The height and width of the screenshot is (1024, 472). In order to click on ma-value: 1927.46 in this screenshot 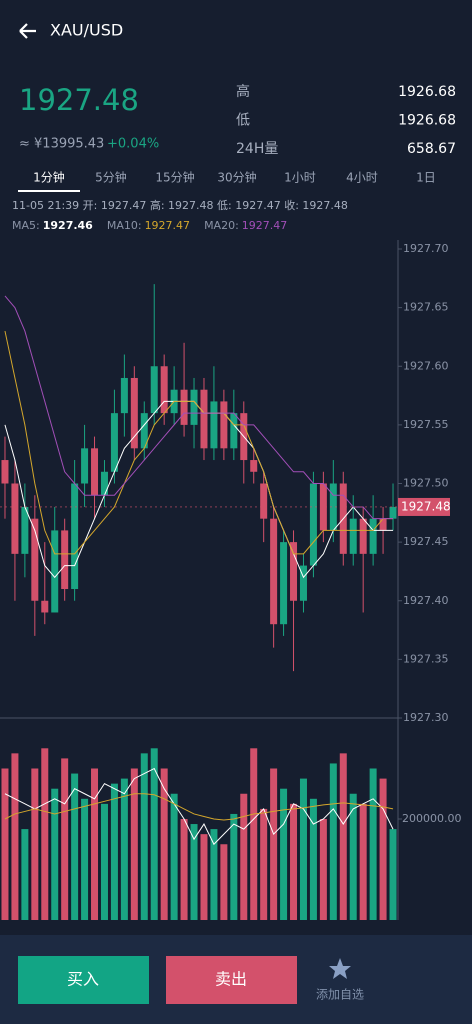, I will do `click(68, 225)`.